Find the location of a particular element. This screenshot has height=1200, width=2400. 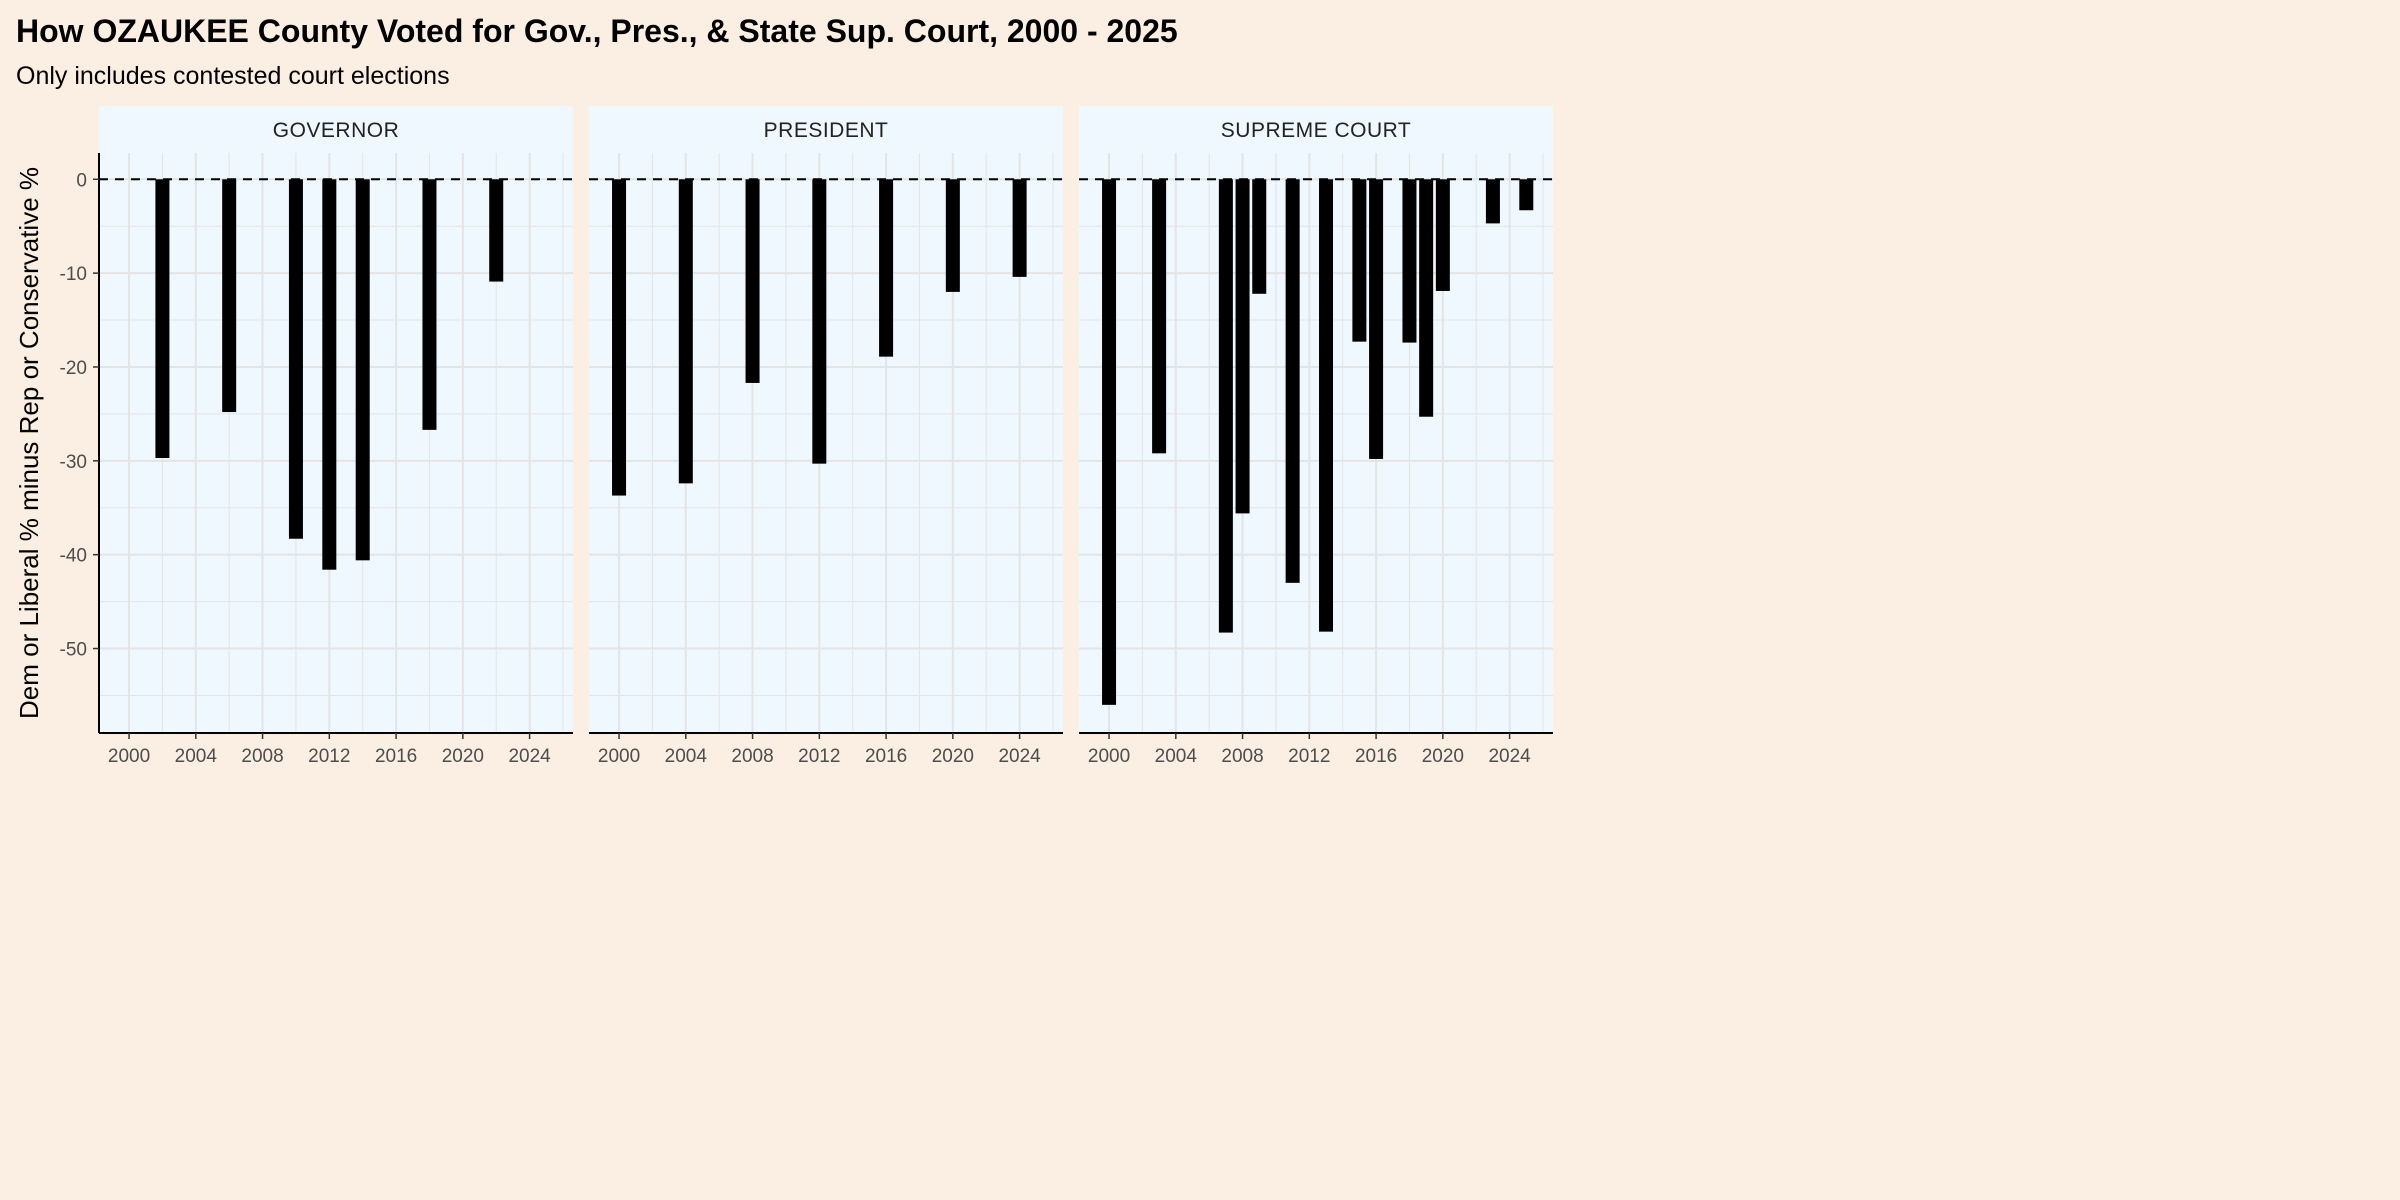

facet-strip-label: PRESIDENT is located at coordinates (826, 130).